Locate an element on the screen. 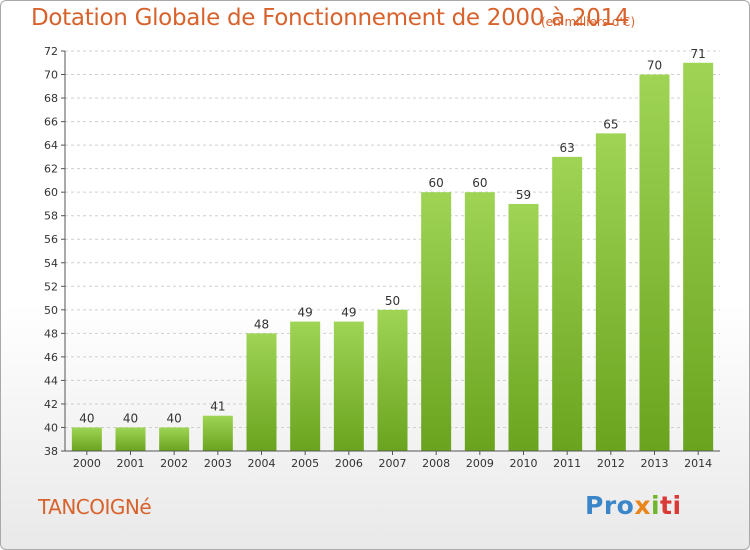 The height and width of the screenshot is (550, 750). y-tick-label: 68 is located at coordinates (51, 98).